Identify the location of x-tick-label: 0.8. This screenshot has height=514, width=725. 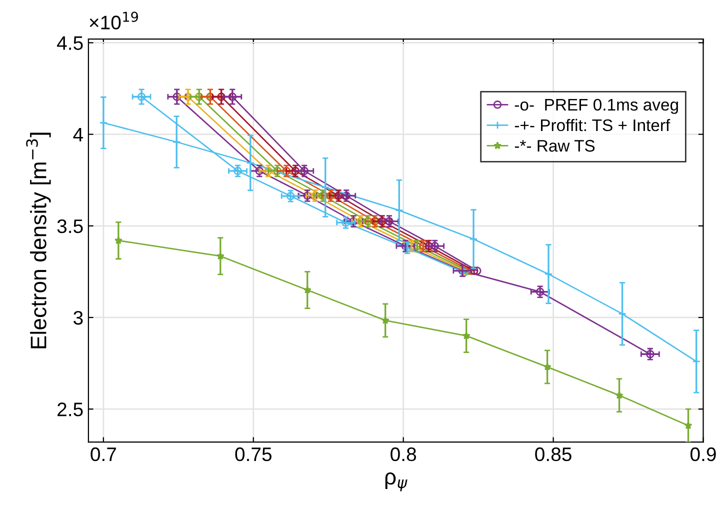
(403, 454).